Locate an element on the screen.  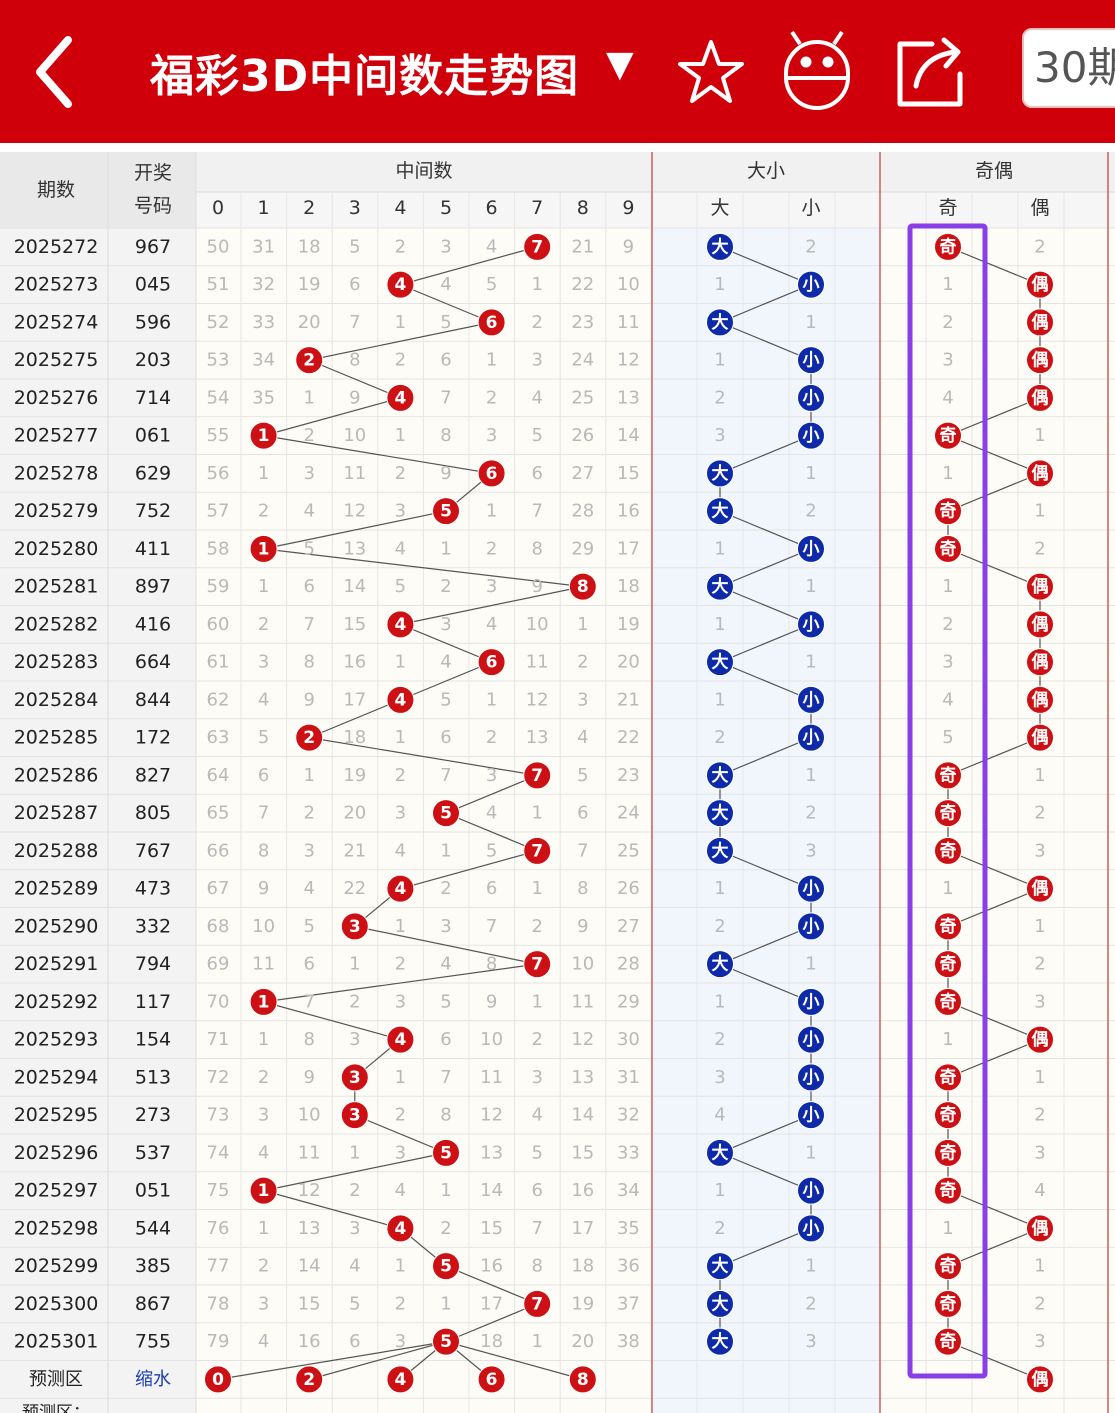
middle-miss-cell: 27 is located at coordinates (628, 926).